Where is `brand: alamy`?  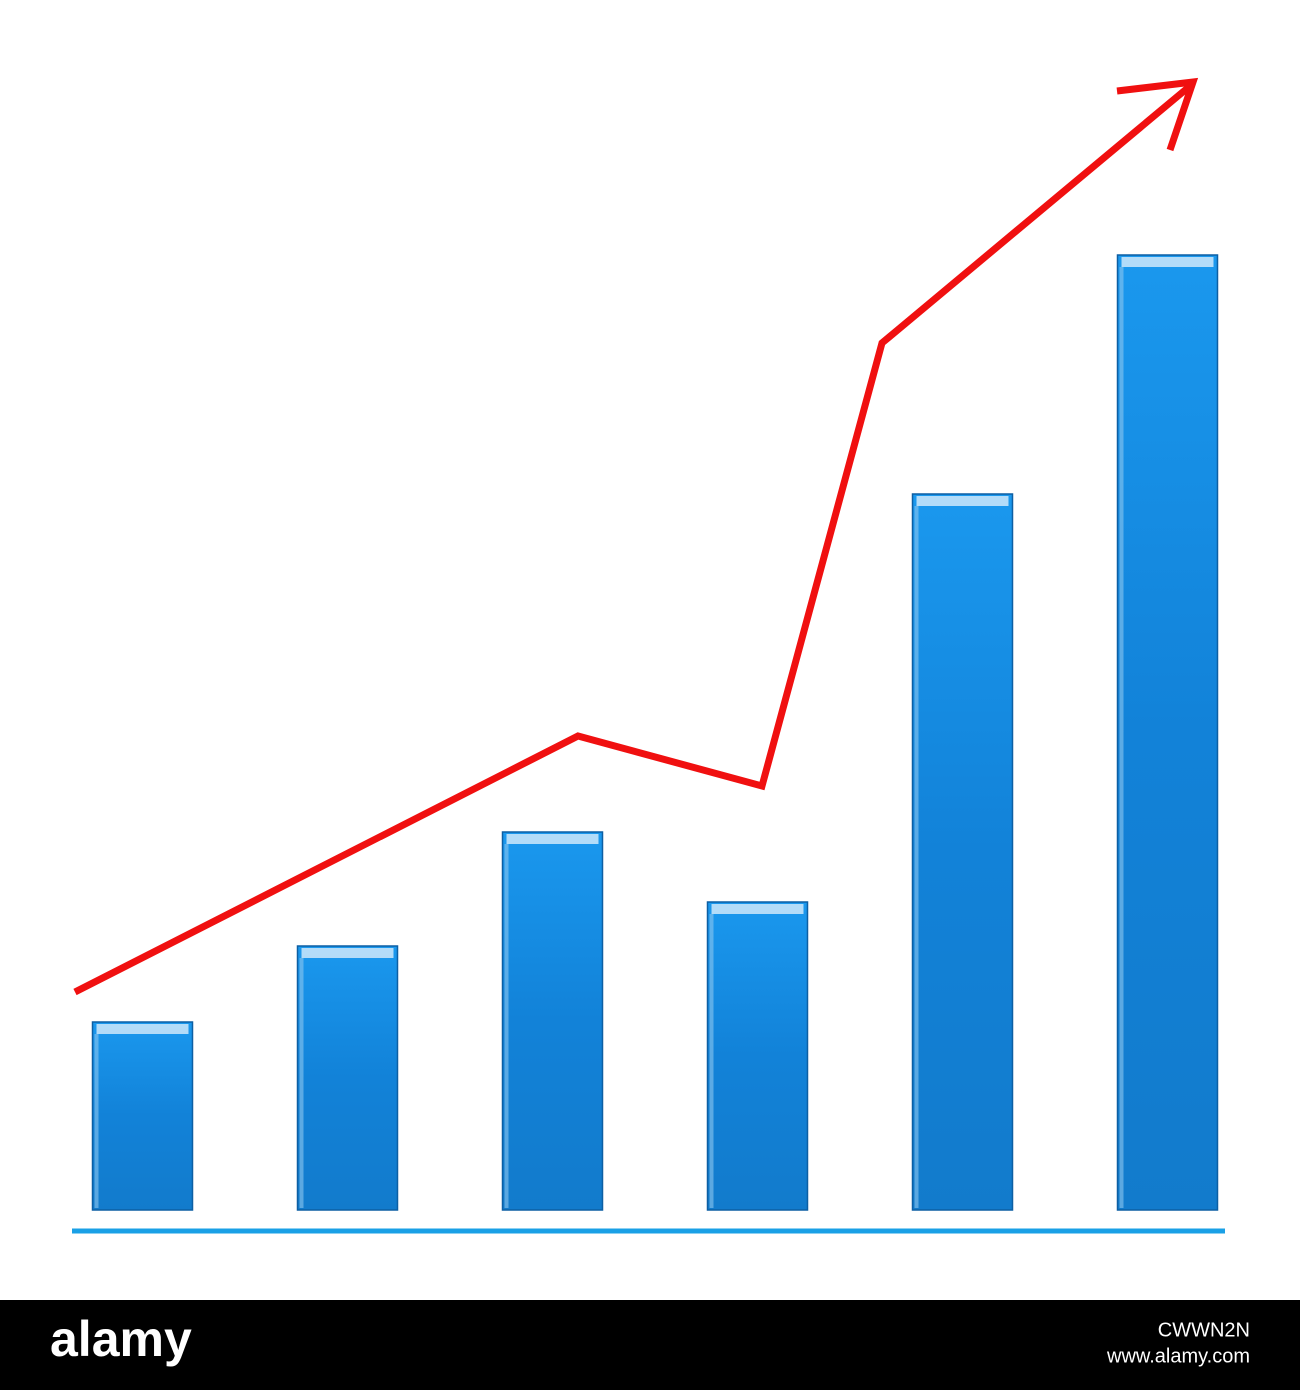
brand: alamy is located at coordinates (121, 1339).